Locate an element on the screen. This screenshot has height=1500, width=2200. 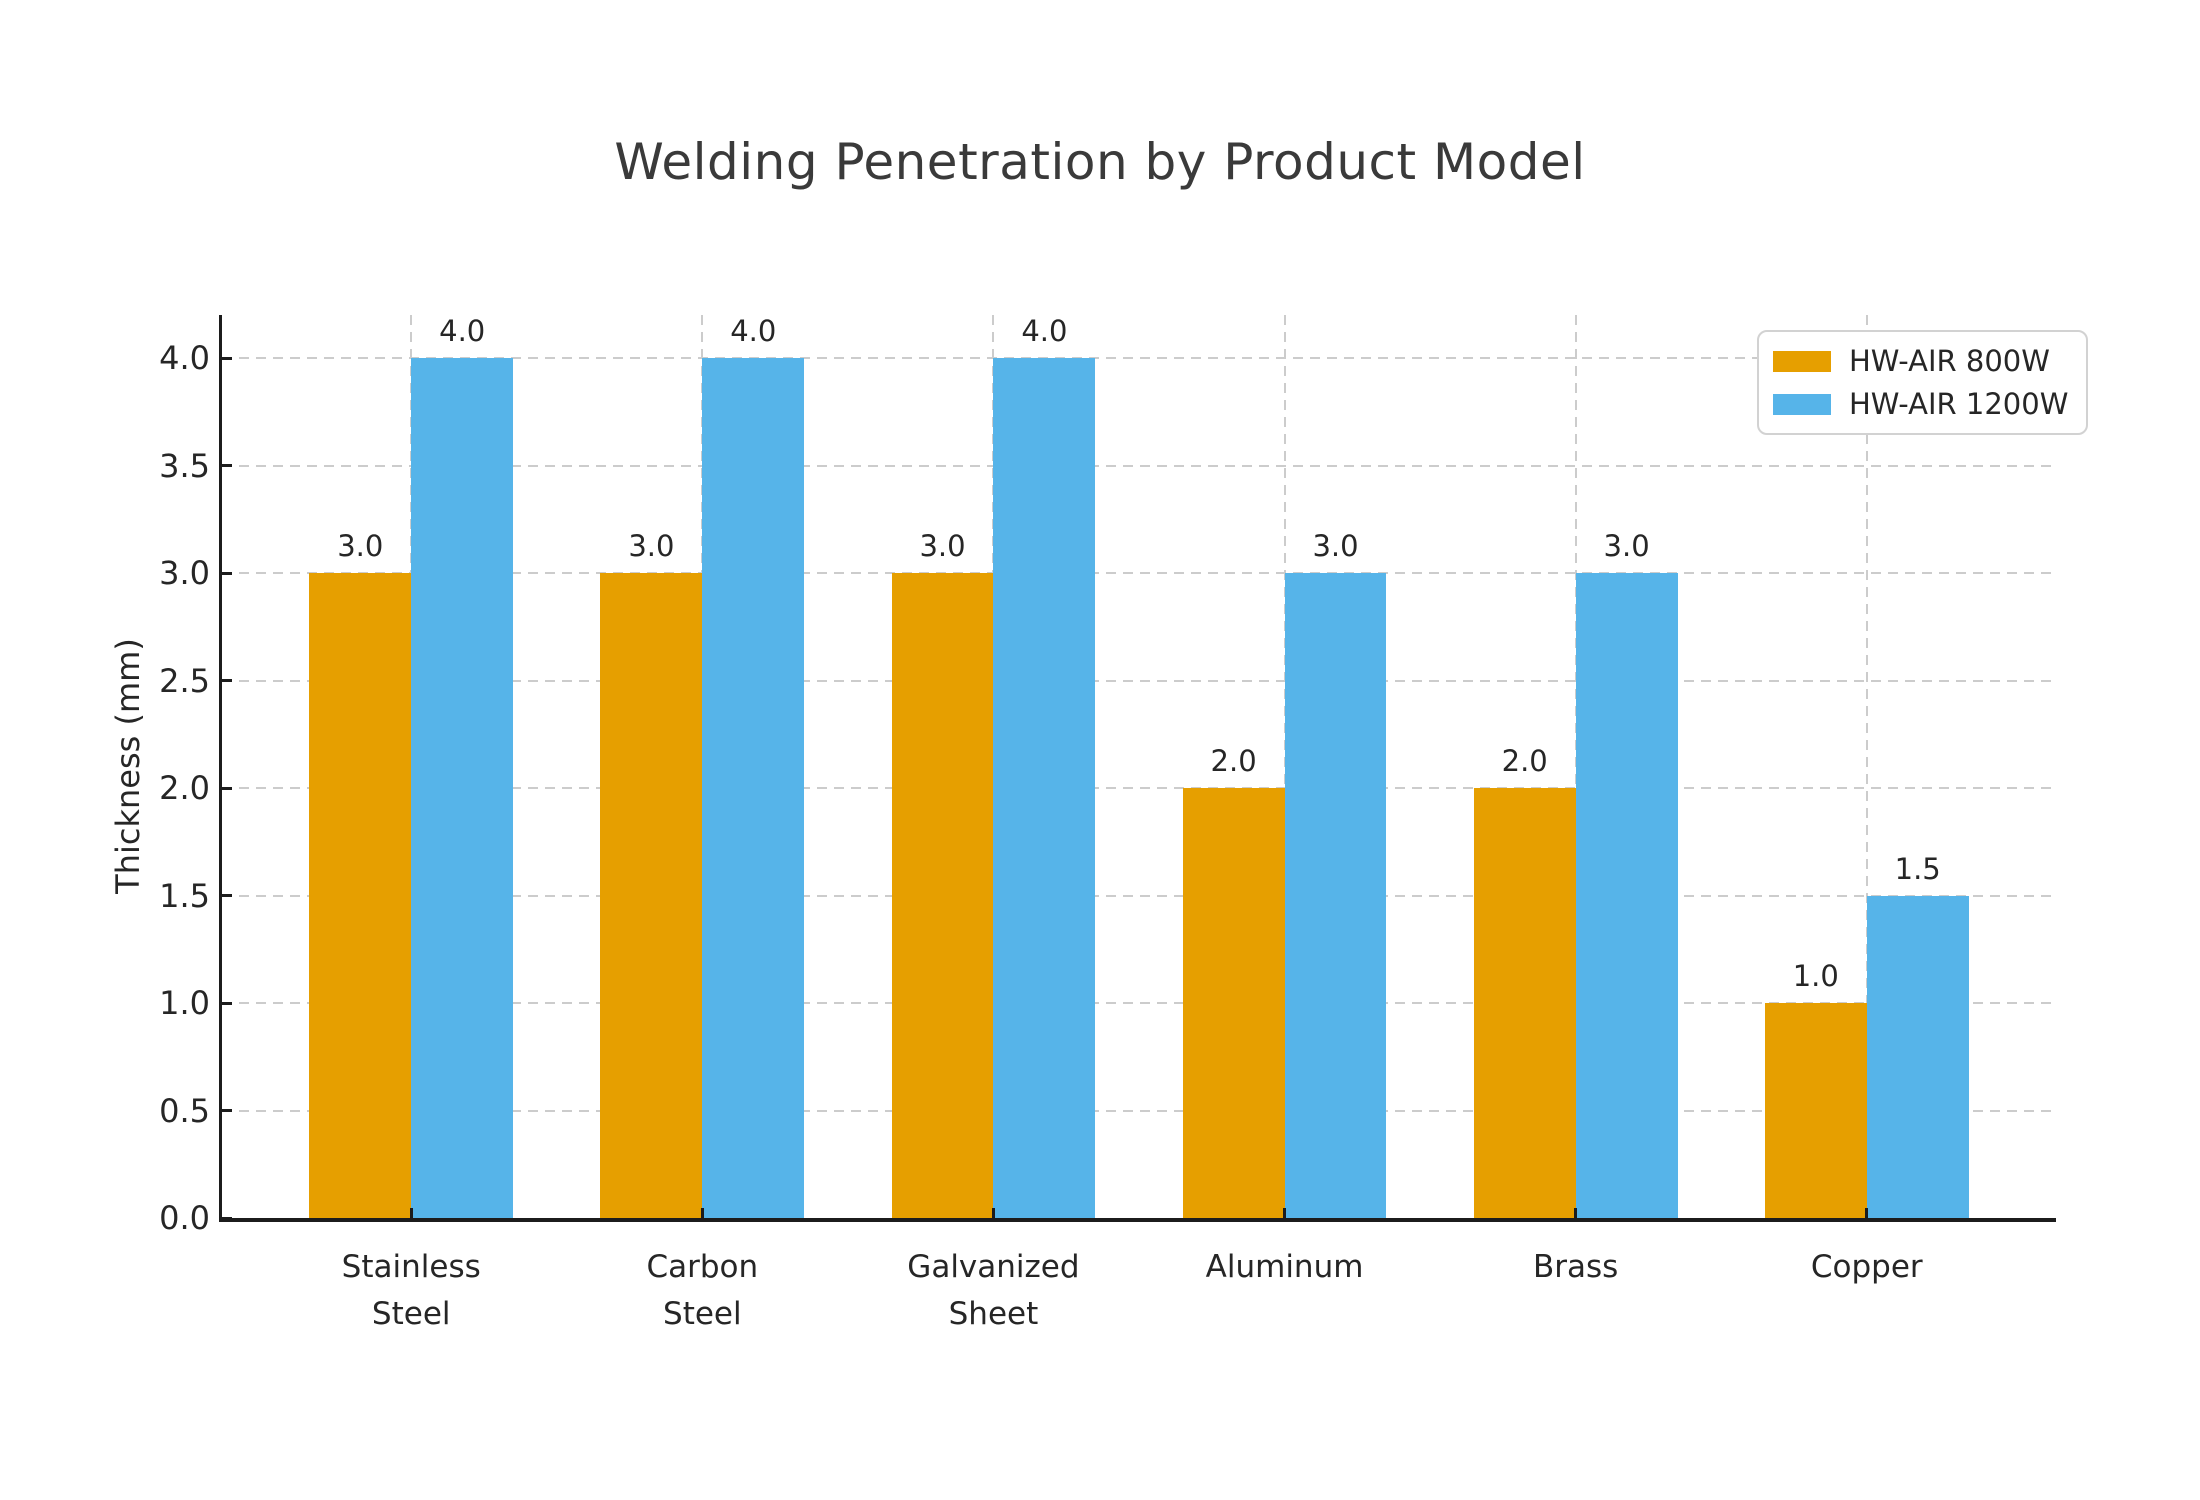
y-tick-label: 3.5 is located at coordinates (184, 465).